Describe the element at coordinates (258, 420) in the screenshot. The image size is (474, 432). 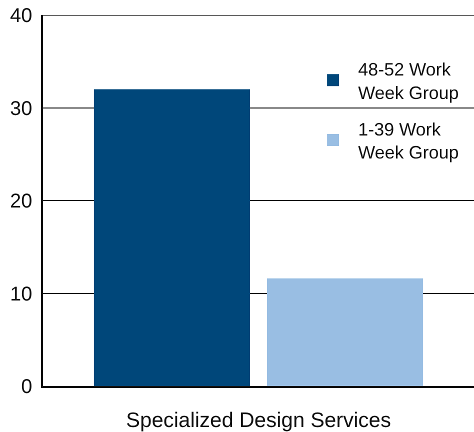
I see `x-tick-label: Specialized Design Services` at that location.